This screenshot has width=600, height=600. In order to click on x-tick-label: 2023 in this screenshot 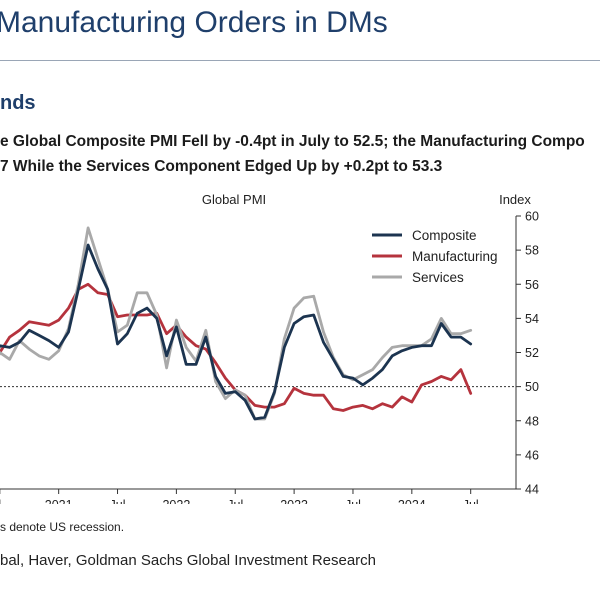, I will do `click(294, 501)`.